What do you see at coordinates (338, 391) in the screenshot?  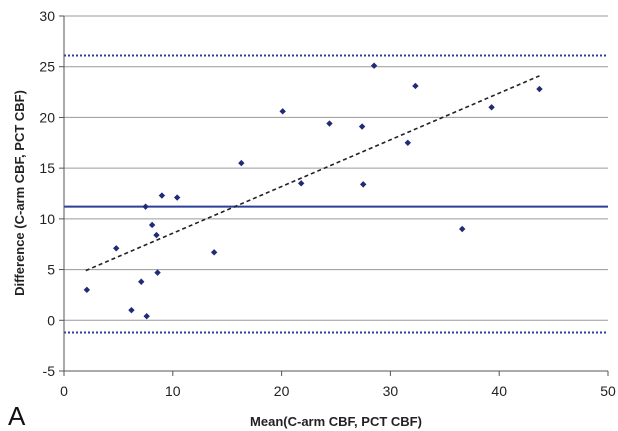 I see `x-tick-labels: 0 10 20 30 40 50` at bounding box center [338, 391].